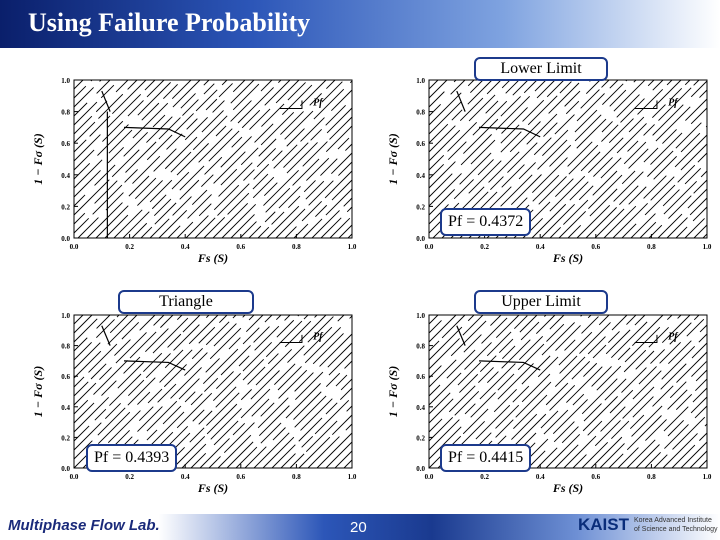  Describe the element at coordinates (420, 81) in the screenshot. I see `y-tick-label: 1.0` at that location.